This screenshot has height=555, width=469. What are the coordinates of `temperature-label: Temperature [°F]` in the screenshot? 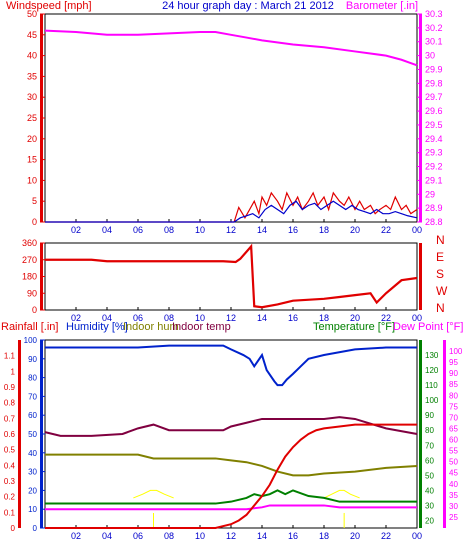 It's located at (354, 327).